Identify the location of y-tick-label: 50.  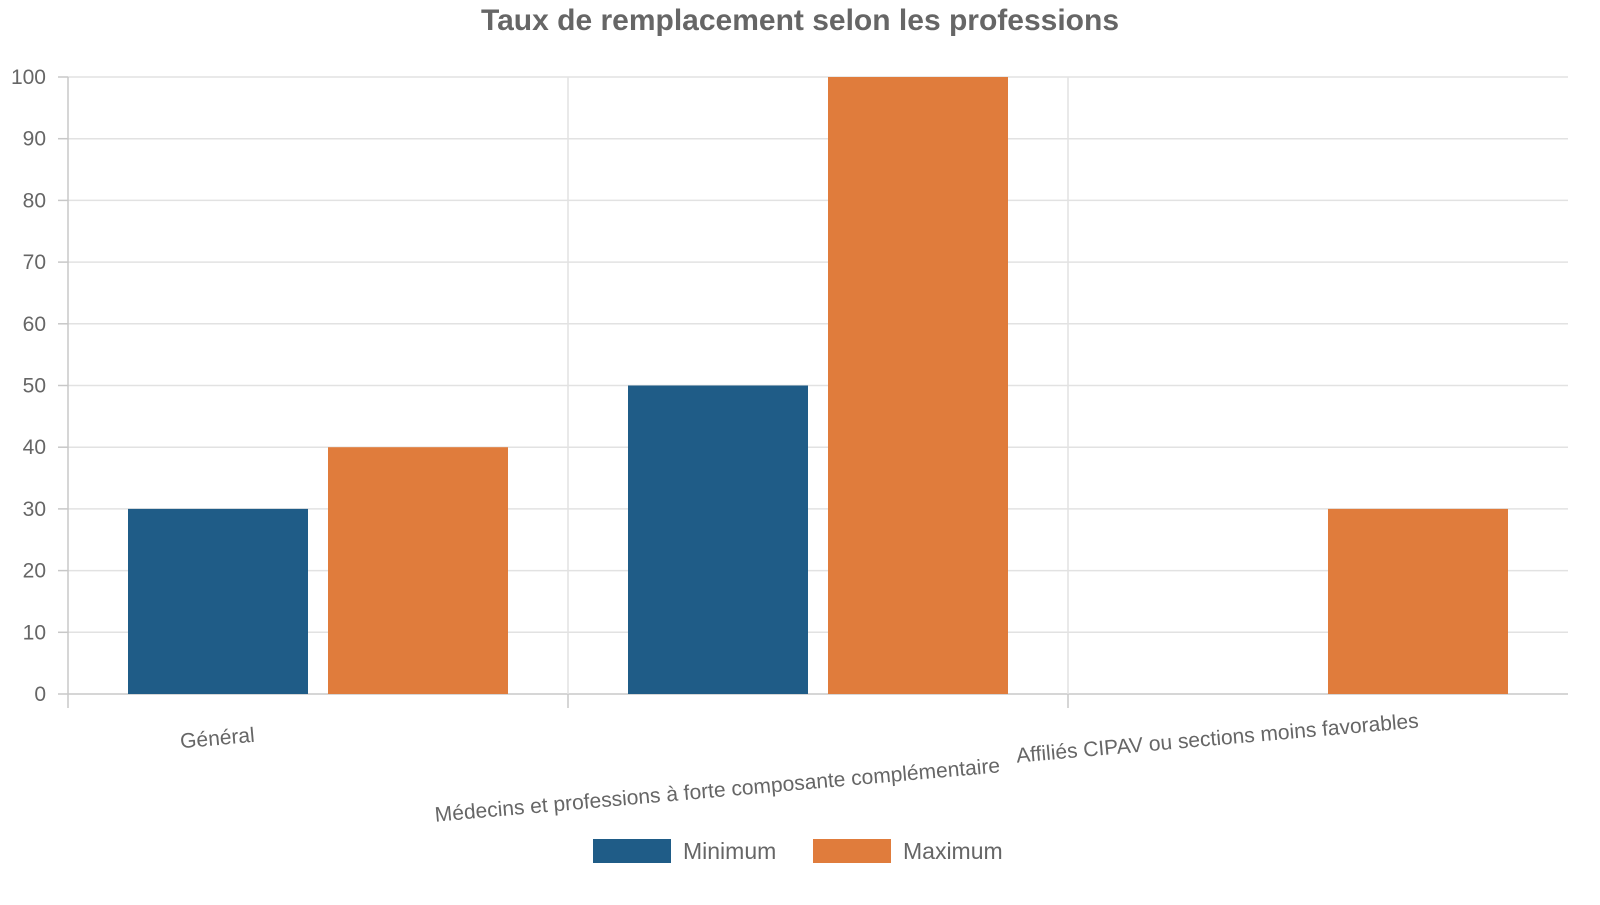
(34, 386).